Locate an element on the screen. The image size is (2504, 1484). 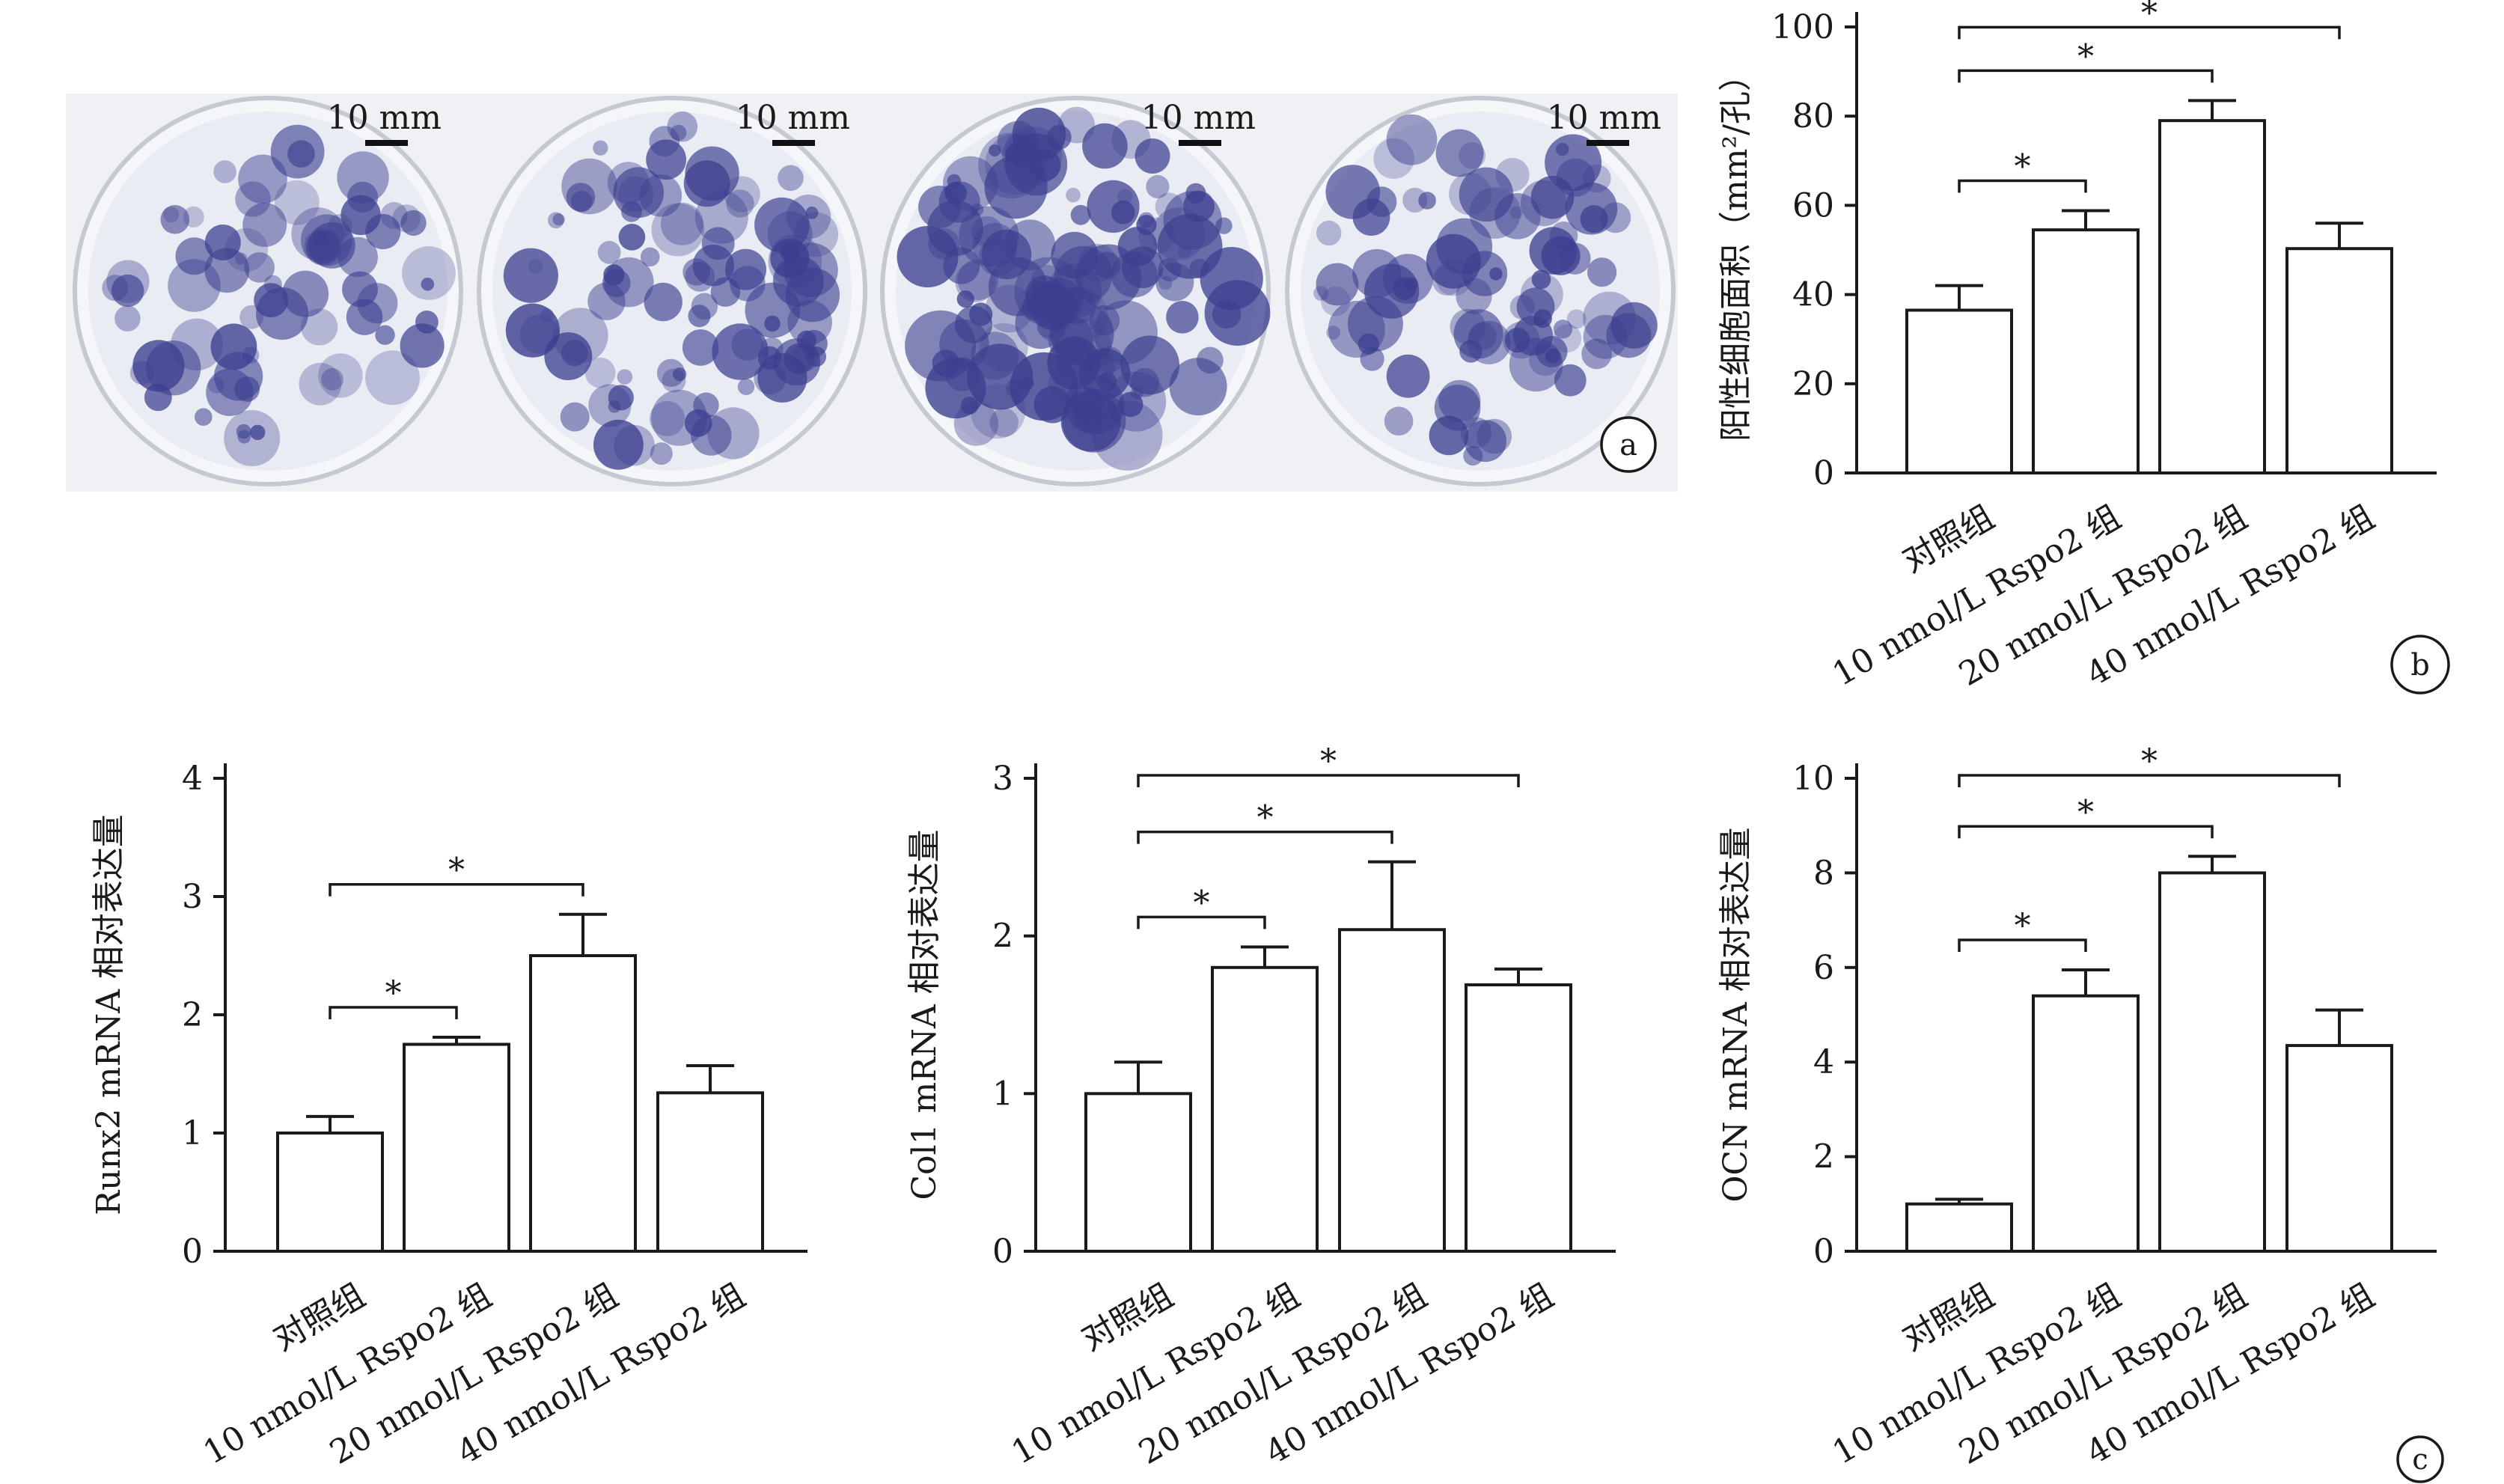
y-axis-label: Col1 mRNA 相对表达量 is located at coordinates (925, 1014).